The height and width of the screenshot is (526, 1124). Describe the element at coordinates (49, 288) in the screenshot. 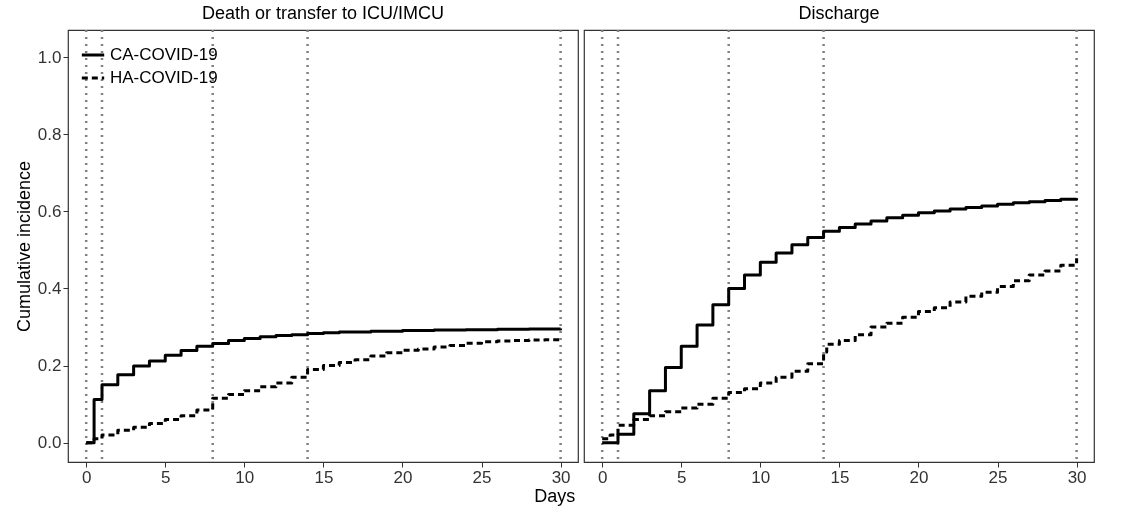

I see `y-tick-label: 0.4` at that location.